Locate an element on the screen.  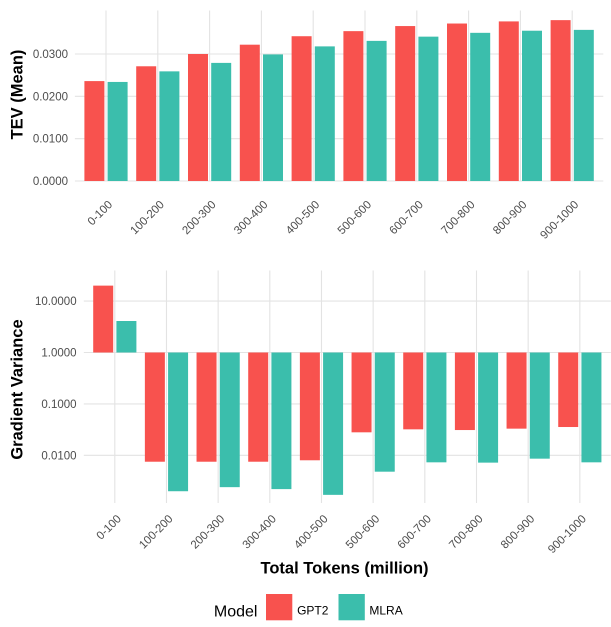
x-axis-title: Total Tokens (million) is located at coordinates (344, 569).